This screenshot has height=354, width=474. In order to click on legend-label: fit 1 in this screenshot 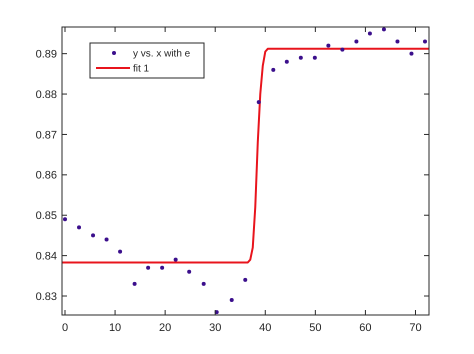, I will do `click(141, 69)`.